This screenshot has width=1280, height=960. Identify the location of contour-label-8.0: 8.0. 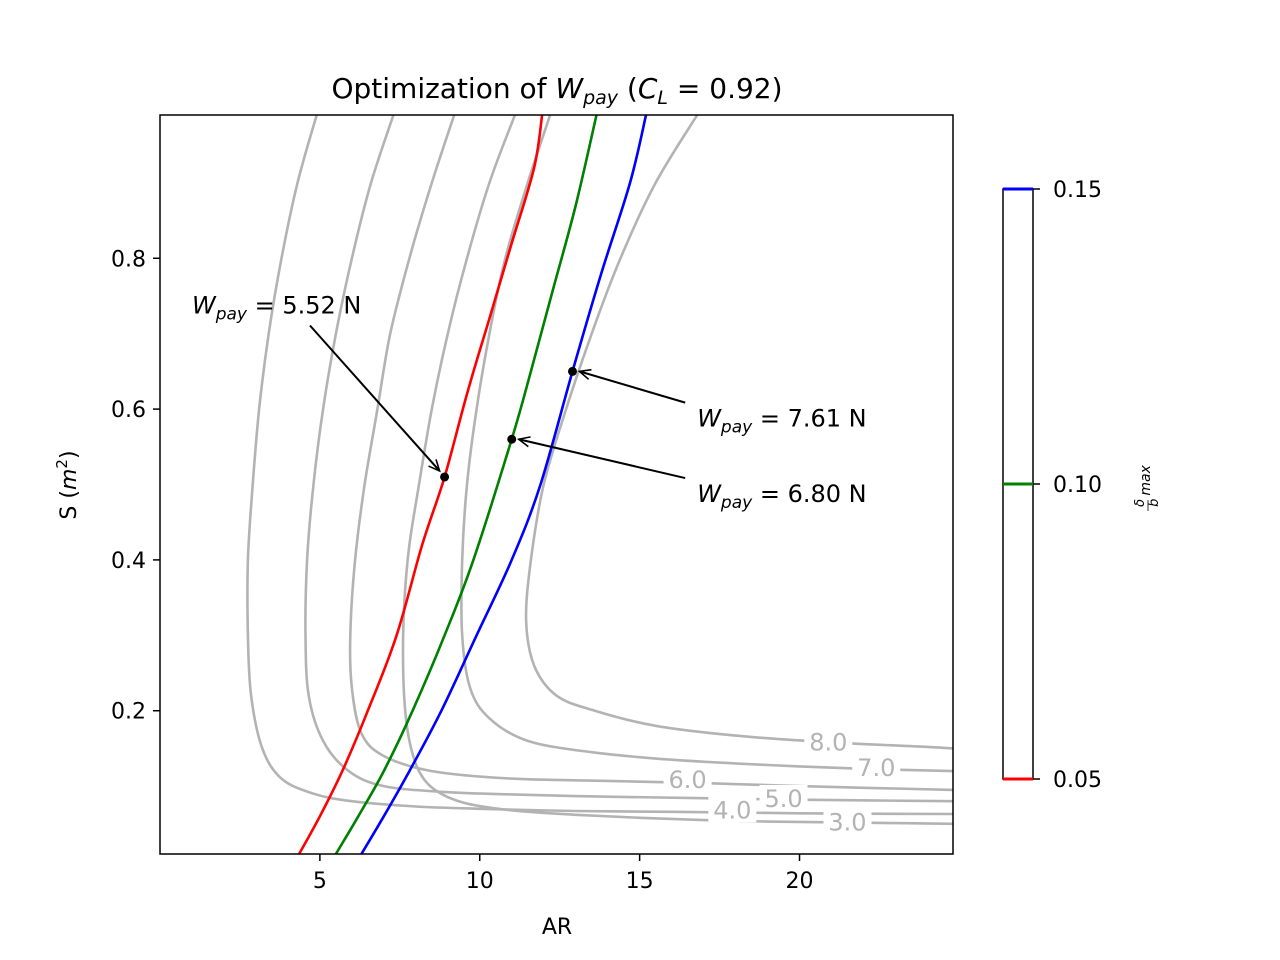
(828, 742).